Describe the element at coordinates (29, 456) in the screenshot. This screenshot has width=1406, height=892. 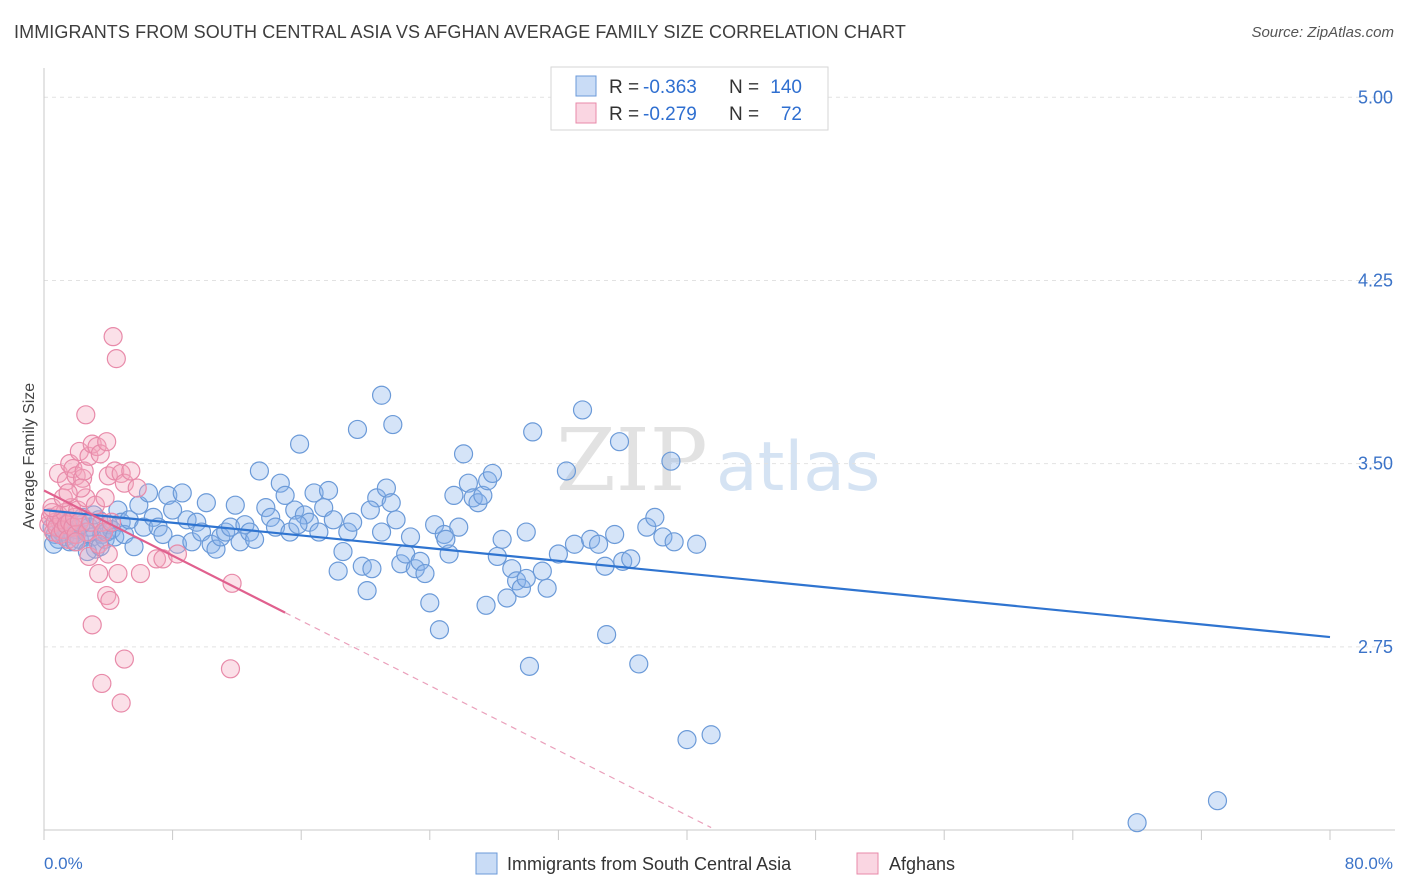
I see `y-axis-label: Average Family Size` at that location.